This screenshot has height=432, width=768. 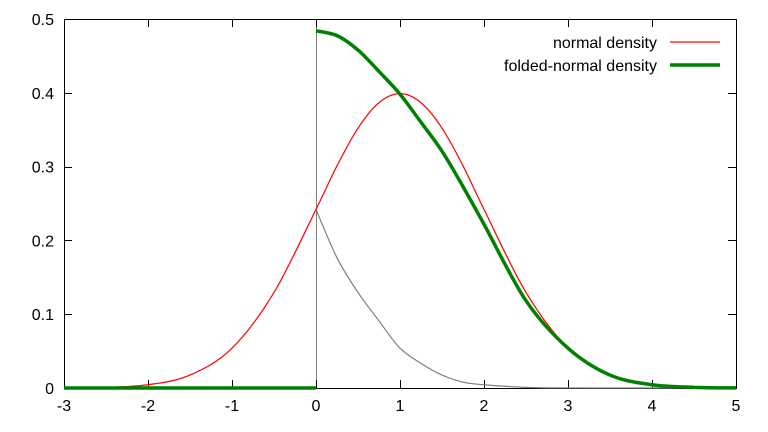 What do you see at coordinates (43, 315) in the screenshot?
I see `y-tick-label: 0.1` at bounding box center [43, 315].